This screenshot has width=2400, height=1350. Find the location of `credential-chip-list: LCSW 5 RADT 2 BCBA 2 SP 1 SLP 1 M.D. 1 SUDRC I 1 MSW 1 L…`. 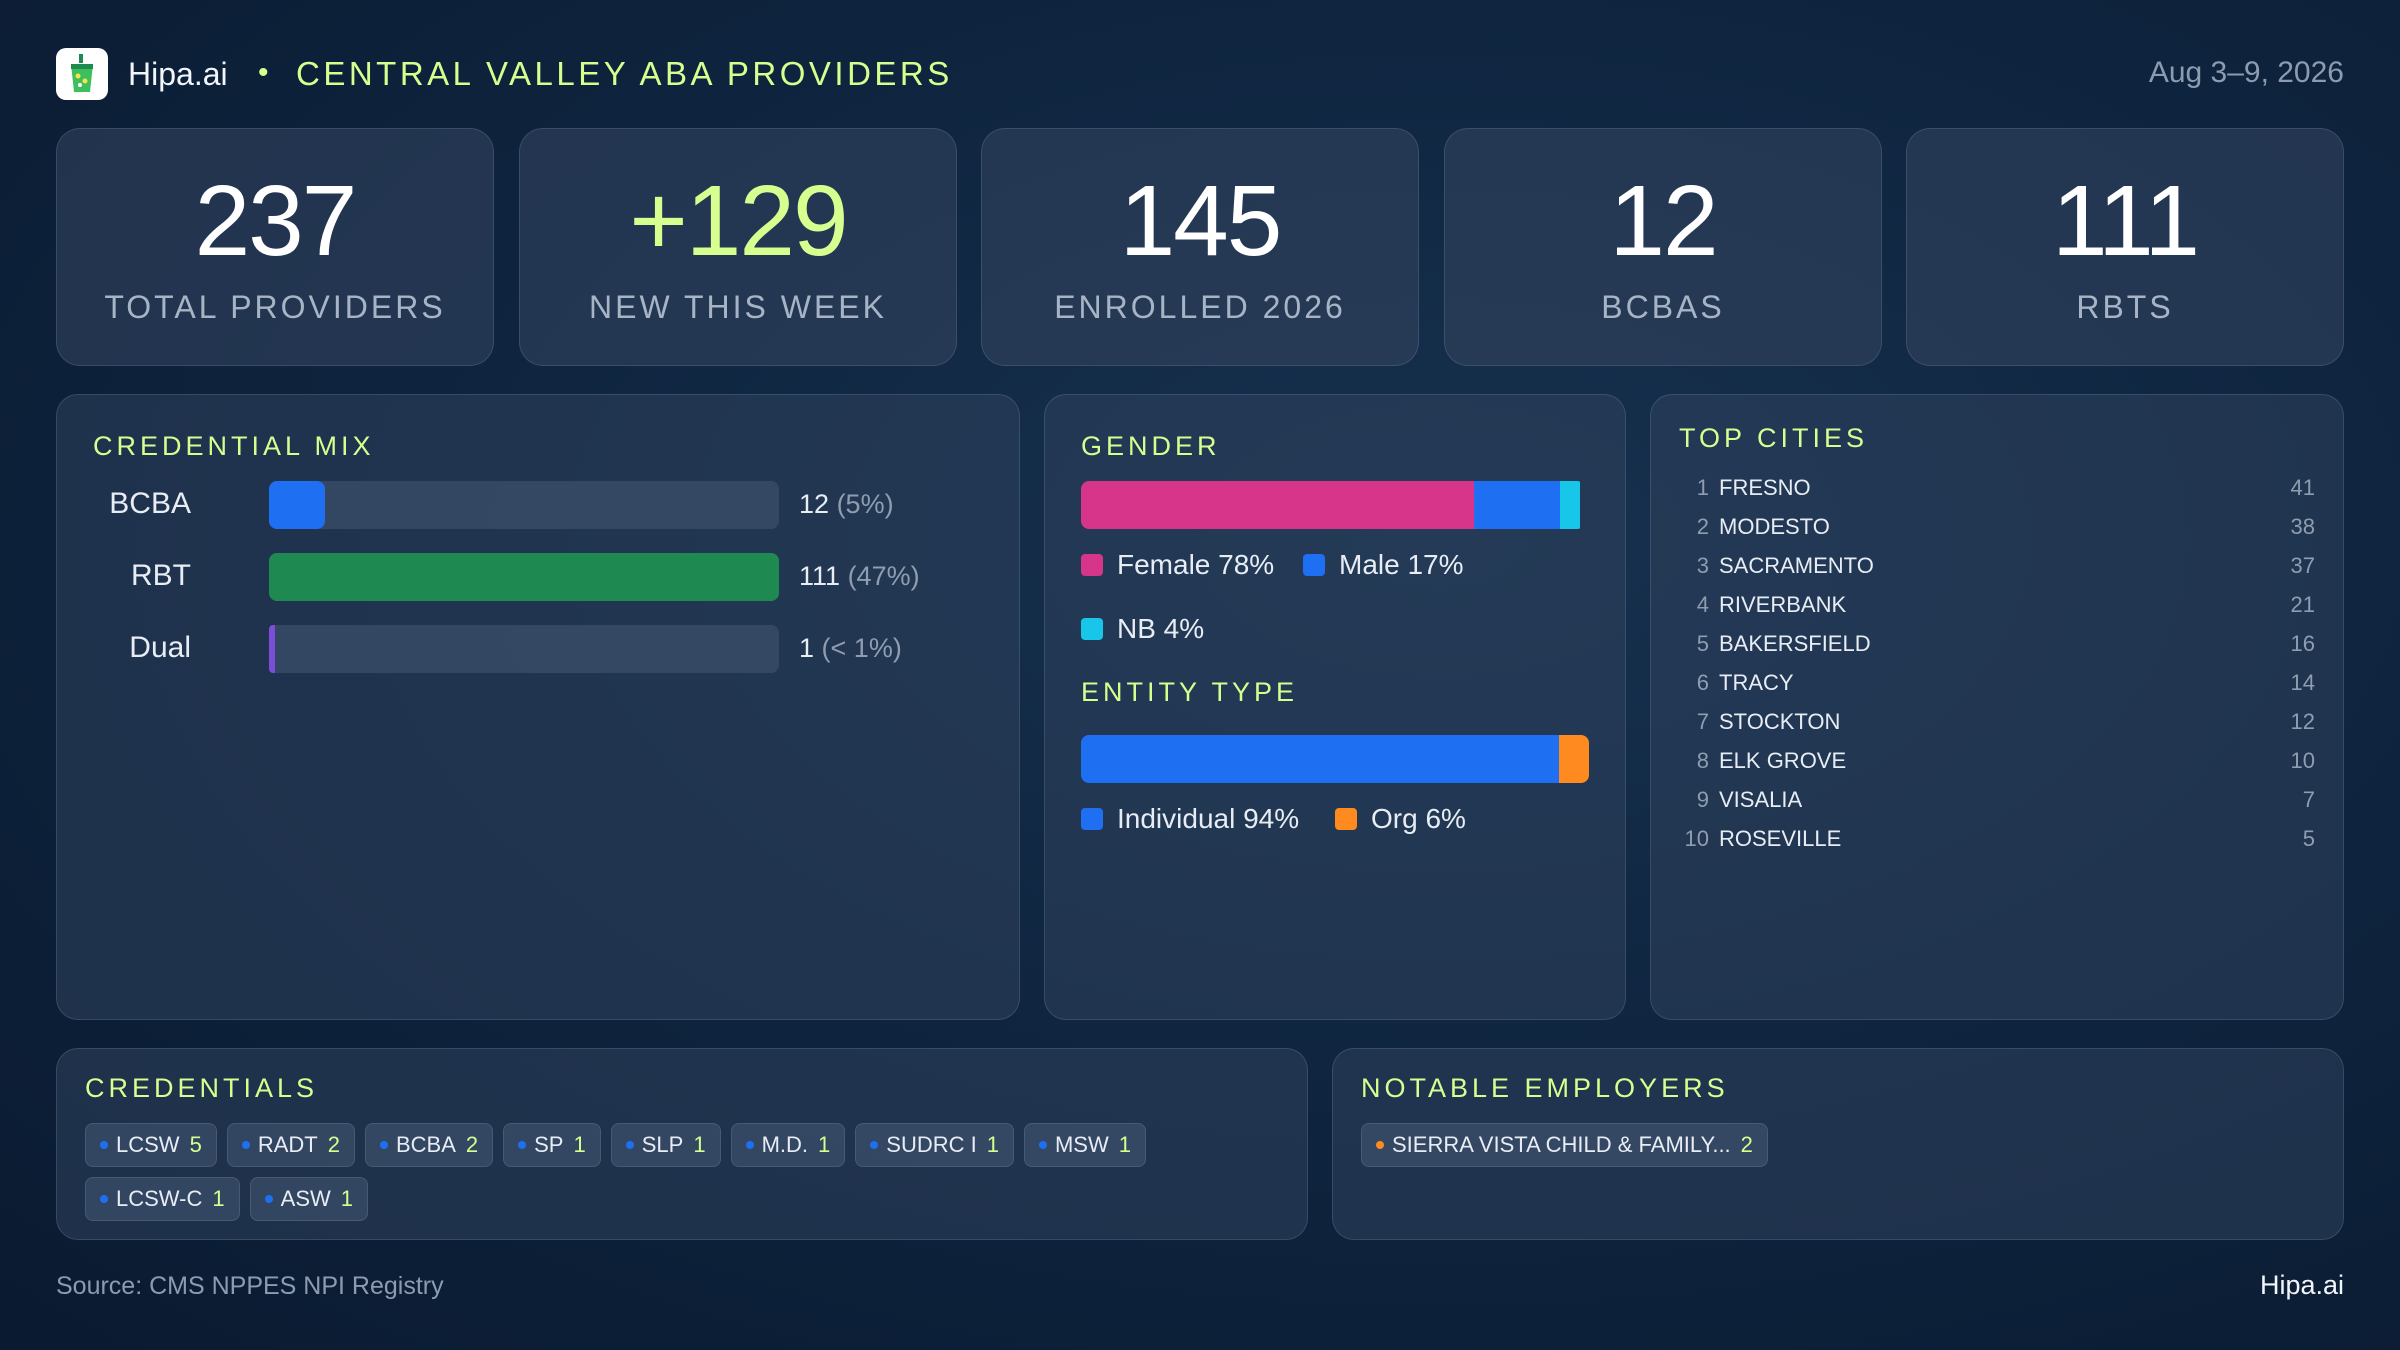

credential-chip-list: LCSW 5 RADT 2 BCBA 2 SP 1 SLP 1 M.D. 1 SUDRC I 1 MSW 1 L… is located at coordinates (685, 1172).